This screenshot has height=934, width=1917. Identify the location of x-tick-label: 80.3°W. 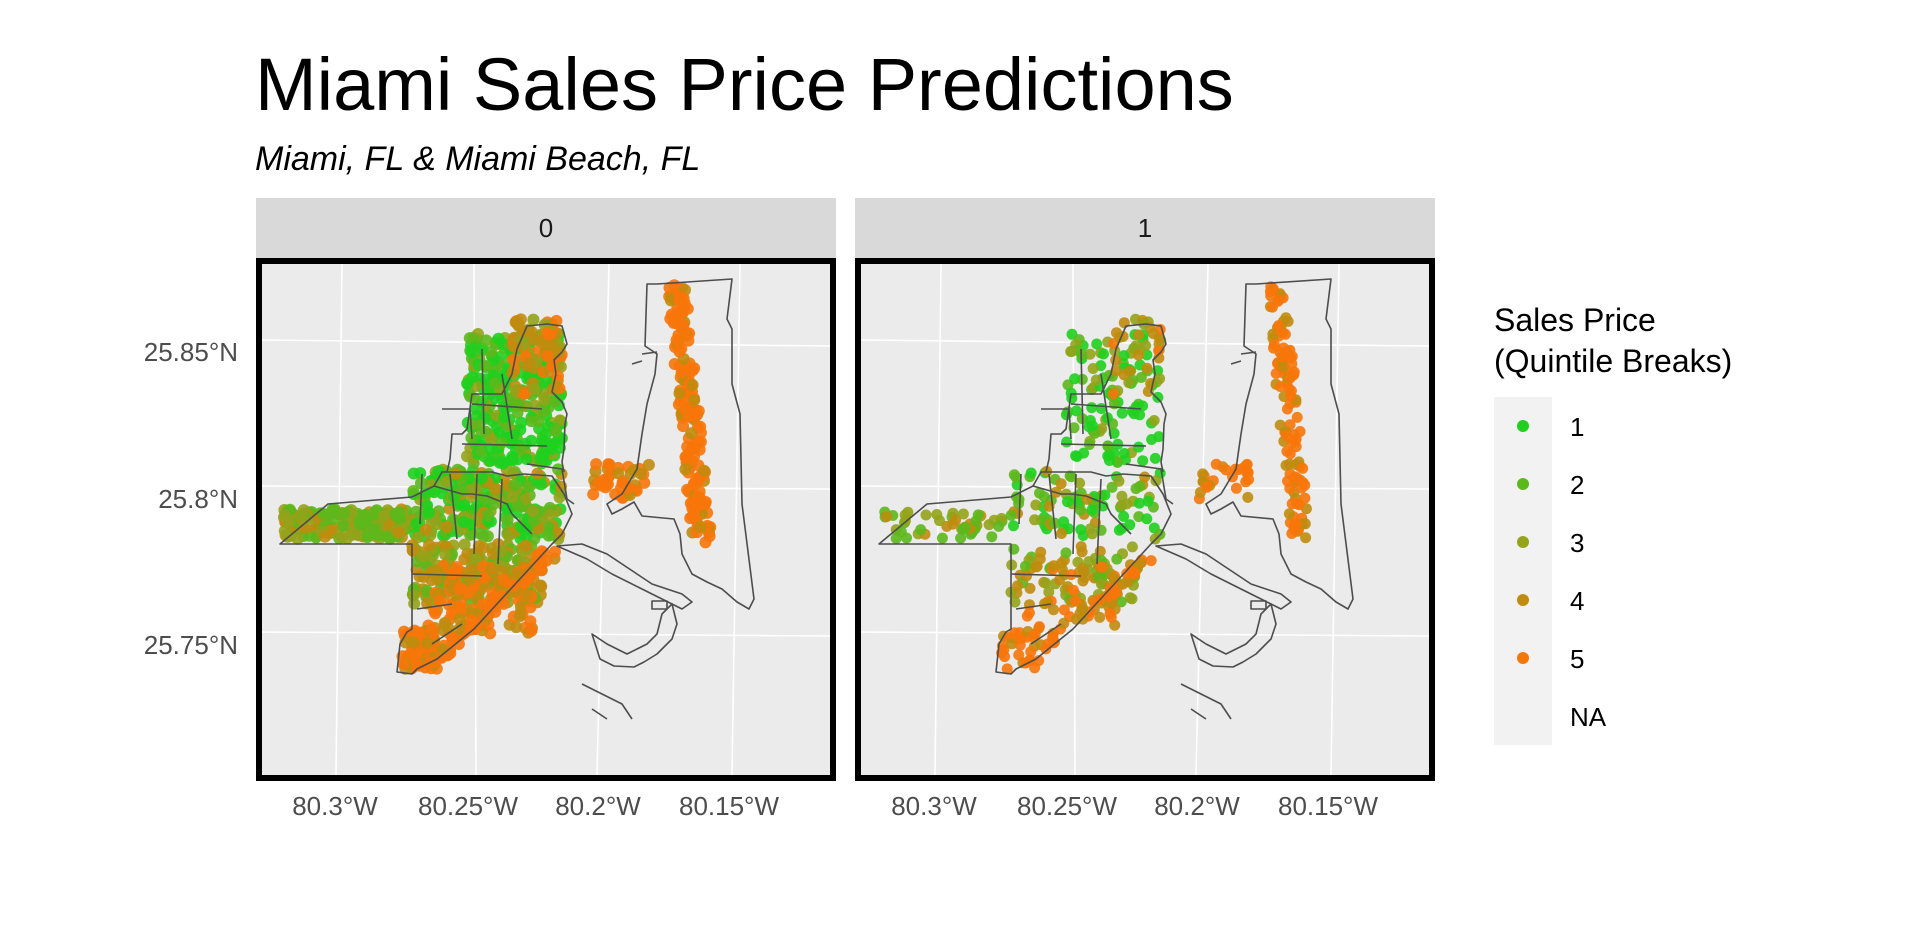
(335, 806).